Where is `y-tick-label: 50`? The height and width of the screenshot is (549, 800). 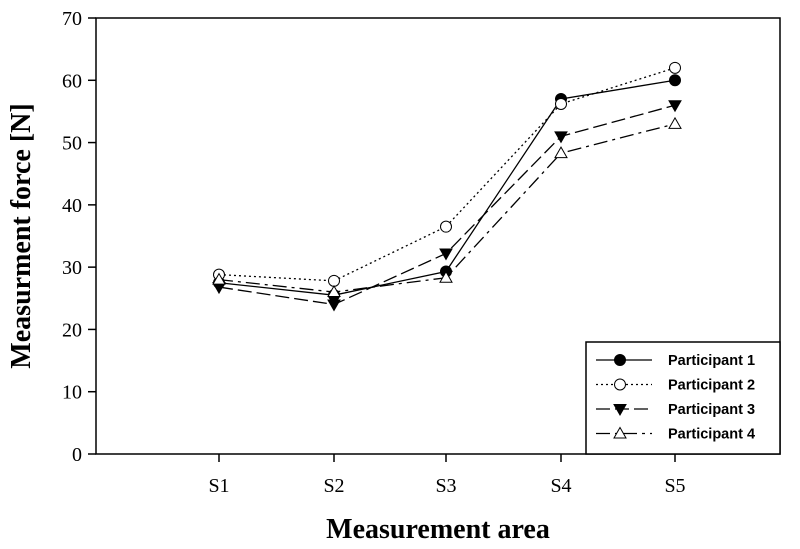 y-tick-label: 50 is located at coordinates (72, 144).